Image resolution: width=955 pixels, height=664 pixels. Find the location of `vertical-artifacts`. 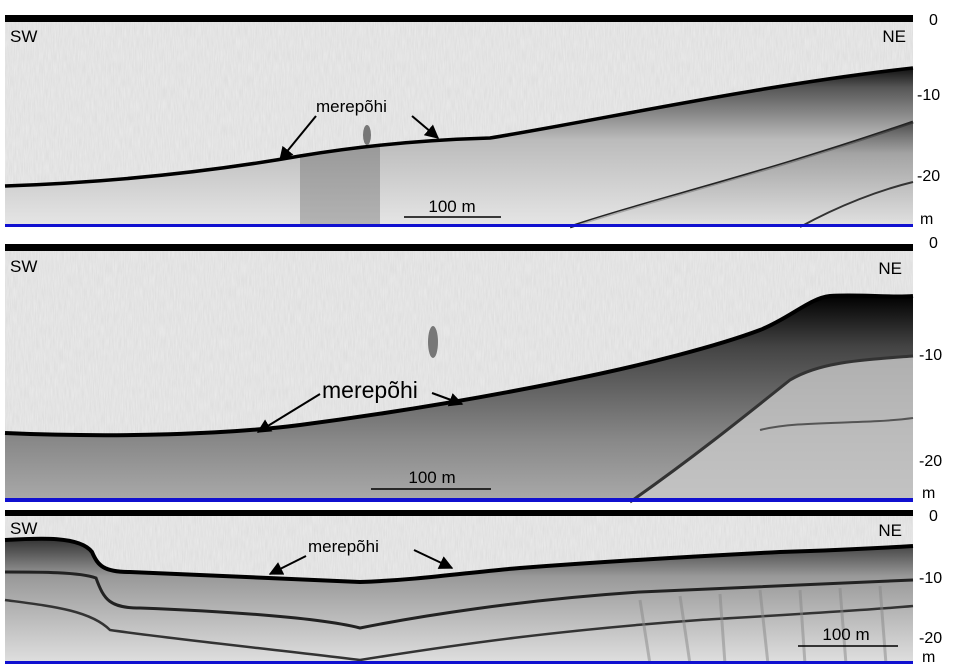

vertical-artifacts is located at coordinates (763, 624).